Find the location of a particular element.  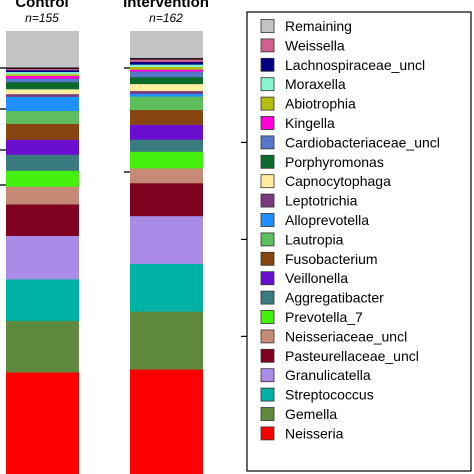

bar-segment-control-lautropia is located at coordinates (42, 117).